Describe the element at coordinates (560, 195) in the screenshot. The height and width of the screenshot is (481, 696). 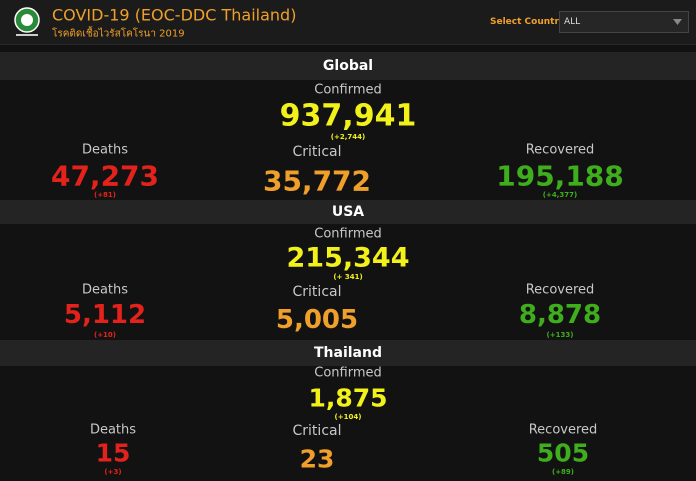
I see `recovered-change: (+4,377)` at that location.